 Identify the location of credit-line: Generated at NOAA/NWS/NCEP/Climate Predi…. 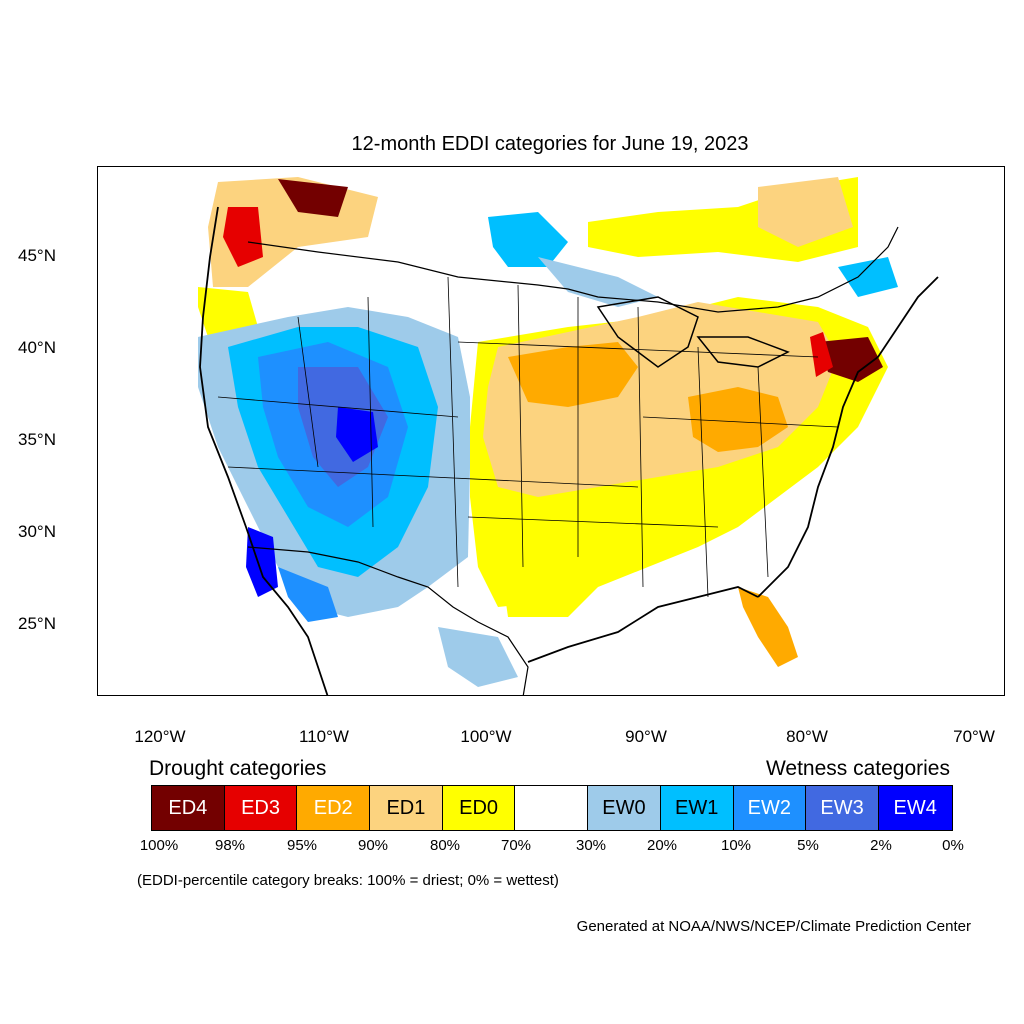
(773, 926).